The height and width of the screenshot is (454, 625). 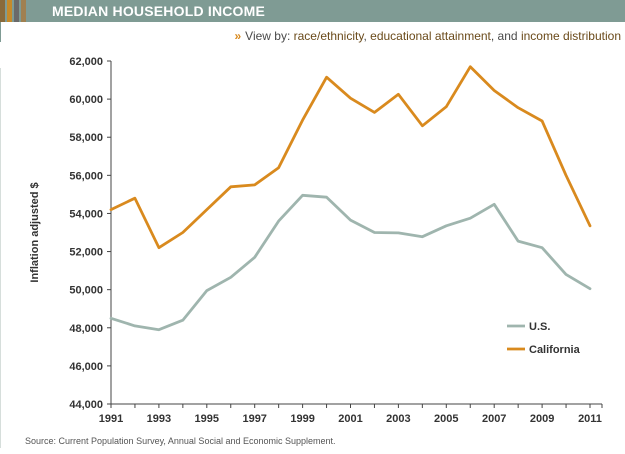 What do you see at coordinates (86, 291) in the screenshot?
I see `y-tick-label: 50,000` at bounding box center [86, 291].